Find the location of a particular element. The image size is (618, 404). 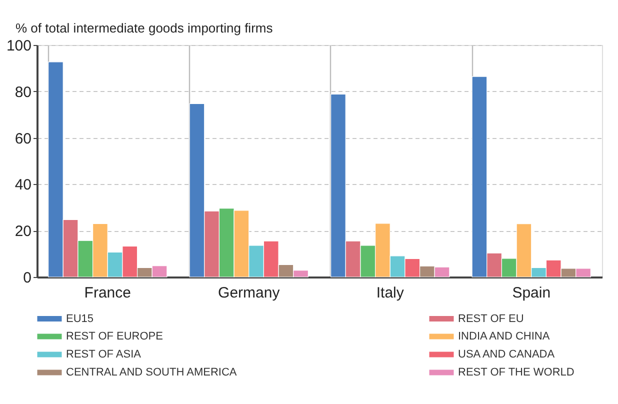

legend-label: USA AND CANADA is located at coordinates (507, 354).